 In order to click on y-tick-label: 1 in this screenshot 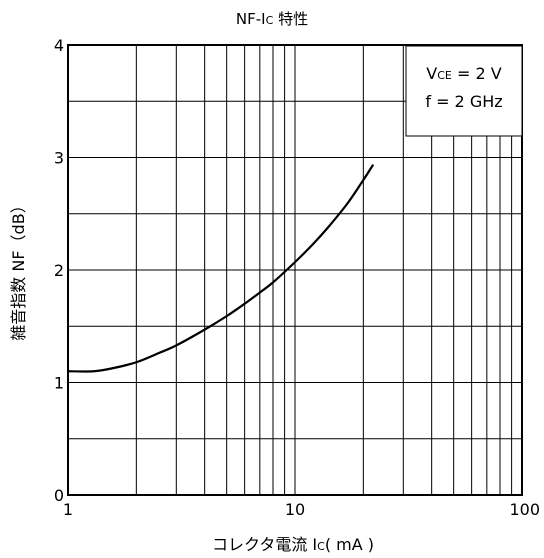, I will do `click(59, 383)`.